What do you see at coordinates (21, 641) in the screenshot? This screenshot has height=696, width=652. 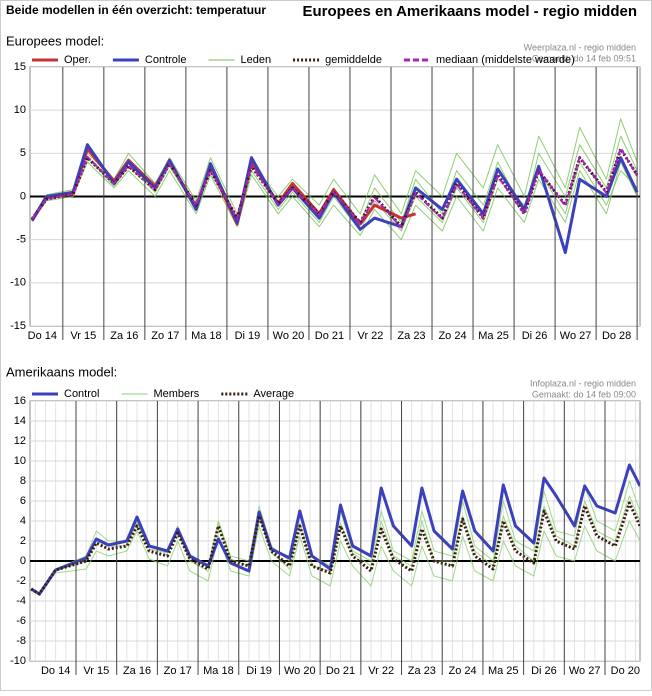 I see `y-tick-label: -8` at bounding box center [21, 641].